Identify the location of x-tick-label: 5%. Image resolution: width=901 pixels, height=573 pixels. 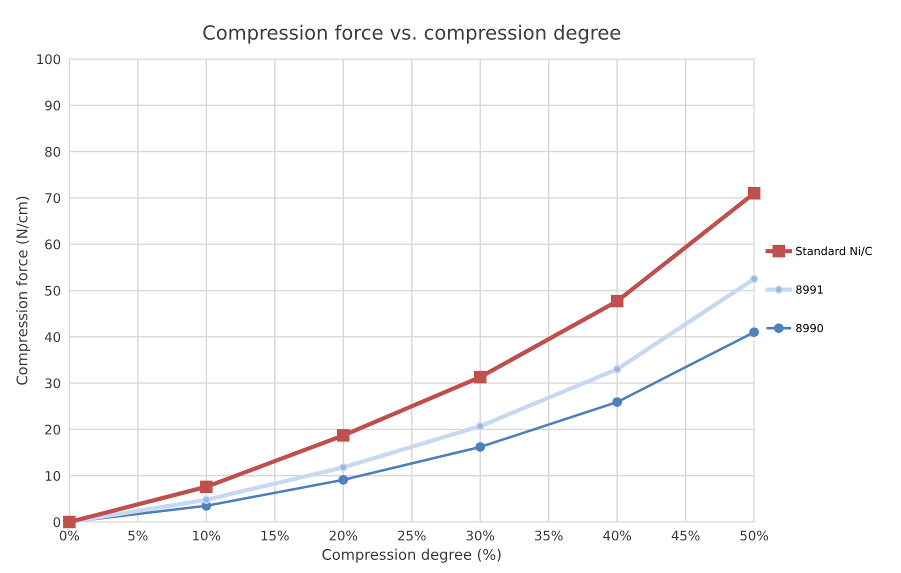
(138, 535).